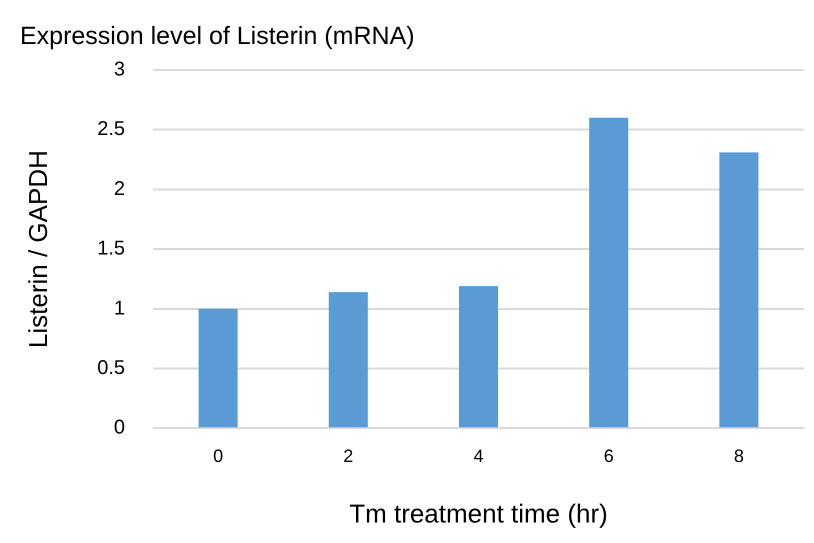 The image size is (814, 543). I want to click on y-tick-label: 0, so click(120, 427).